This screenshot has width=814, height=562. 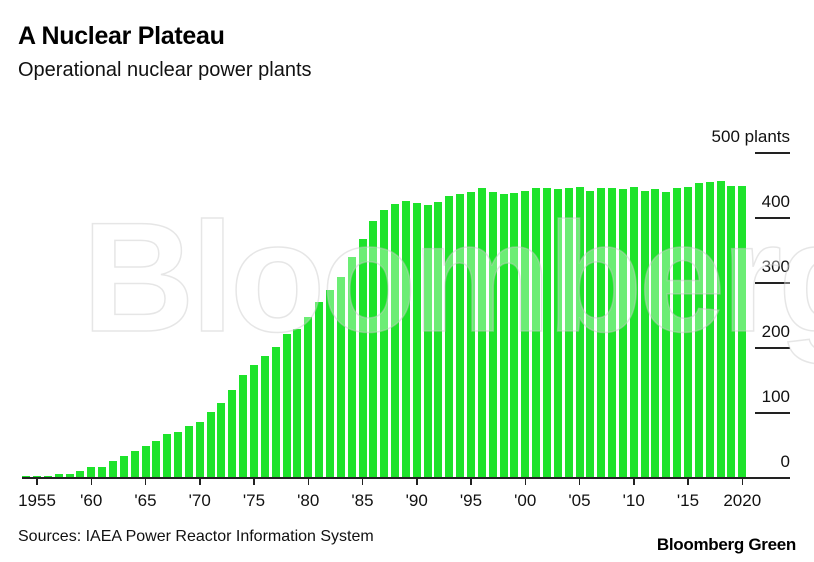 I want to click on chart-subtitle: Operational nuclear power plants, so click(x=165, y=70).